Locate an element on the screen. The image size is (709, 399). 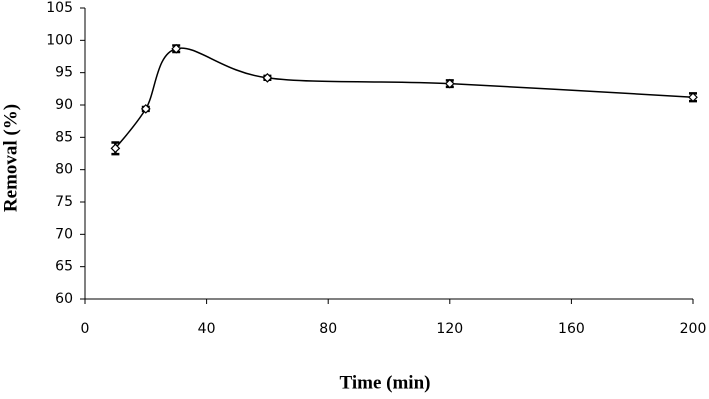
x-tick-label: 0 is located at coordinates (85, 329).